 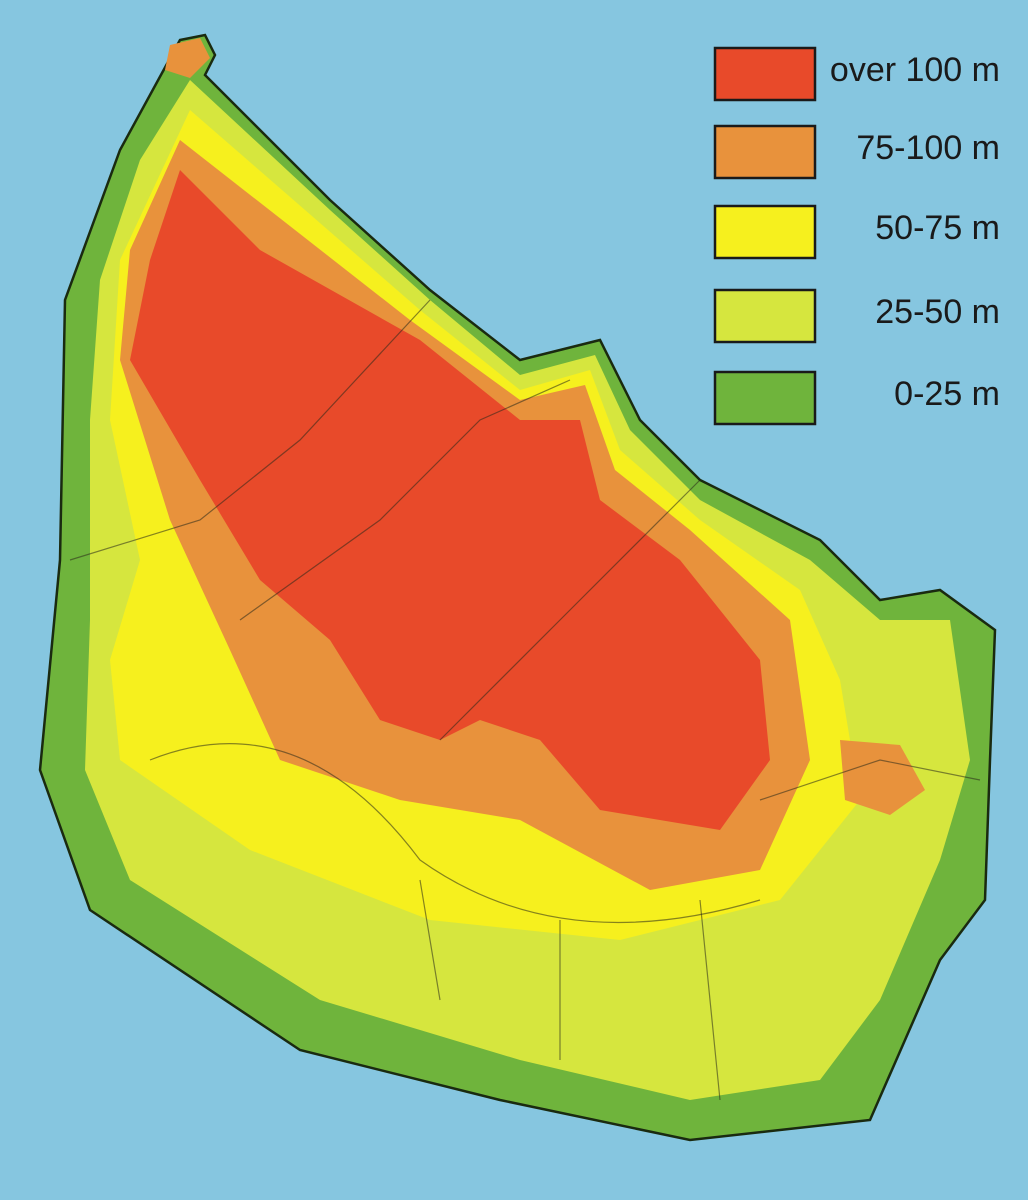 What do you see at coordinates (915, 70) in the screenshot?
I see `legend-label: over 100 m` at bounding box center [915, 70].